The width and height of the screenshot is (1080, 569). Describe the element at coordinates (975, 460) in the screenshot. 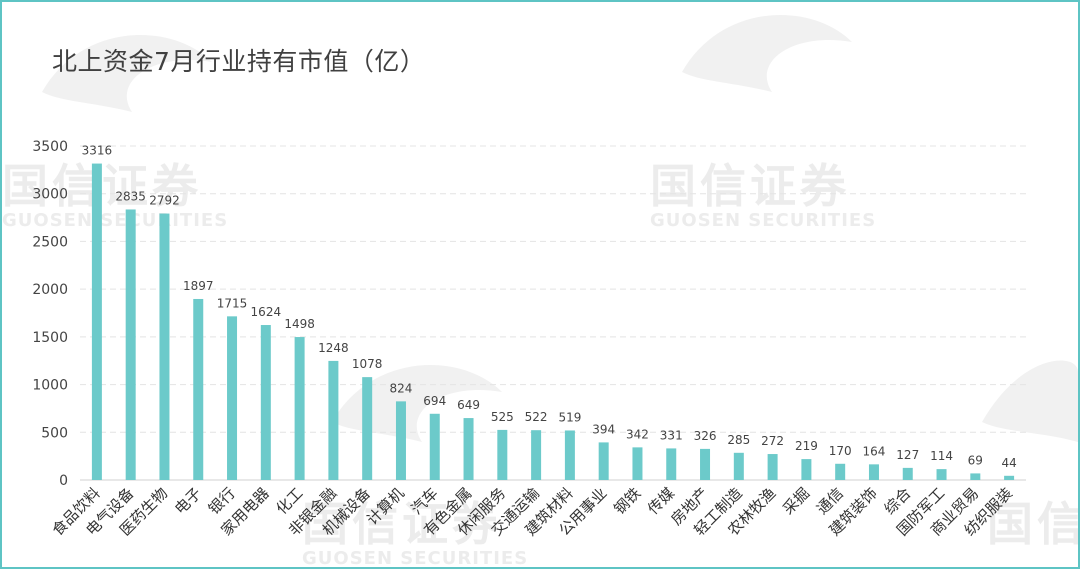

I see `data-label: 69` at that location.